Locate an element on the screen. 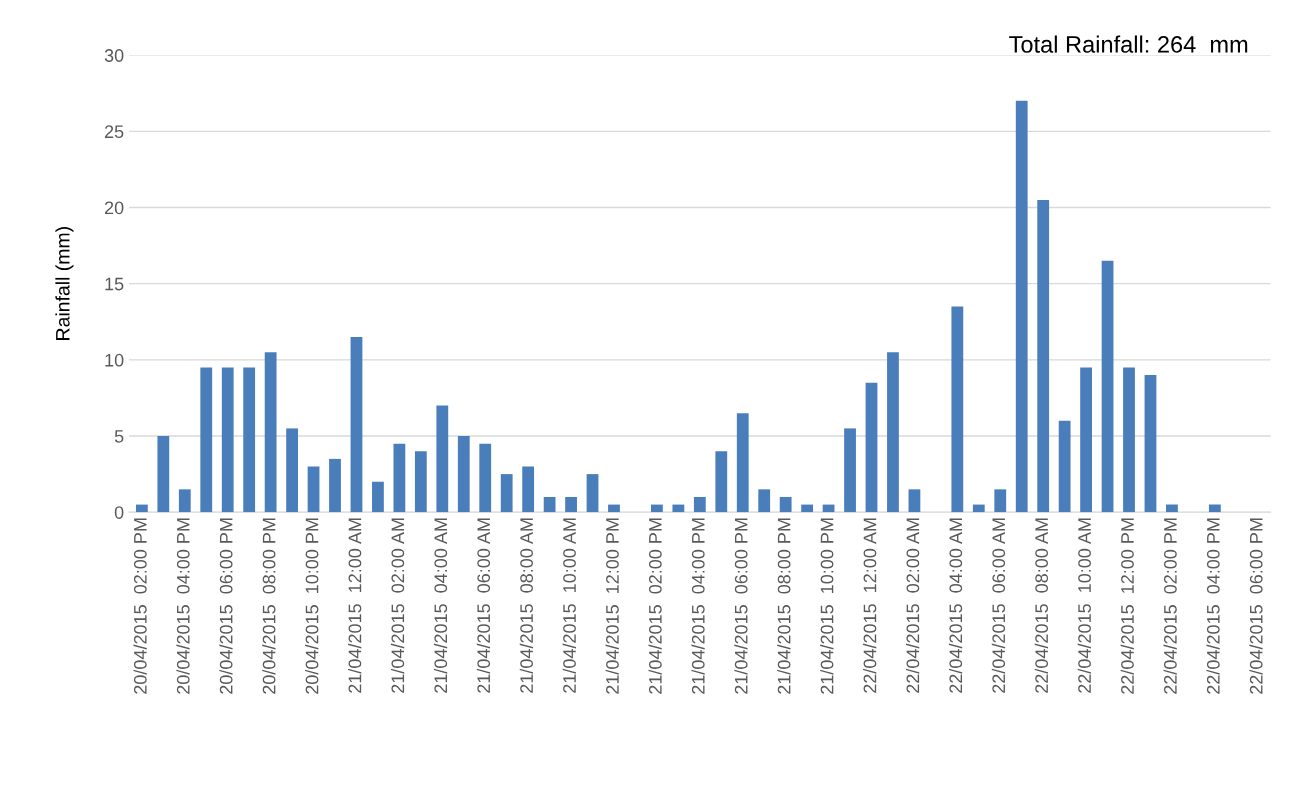  x-tick-label: 22/04/2015 06:00 PM is located at coordinates (1256, 606).